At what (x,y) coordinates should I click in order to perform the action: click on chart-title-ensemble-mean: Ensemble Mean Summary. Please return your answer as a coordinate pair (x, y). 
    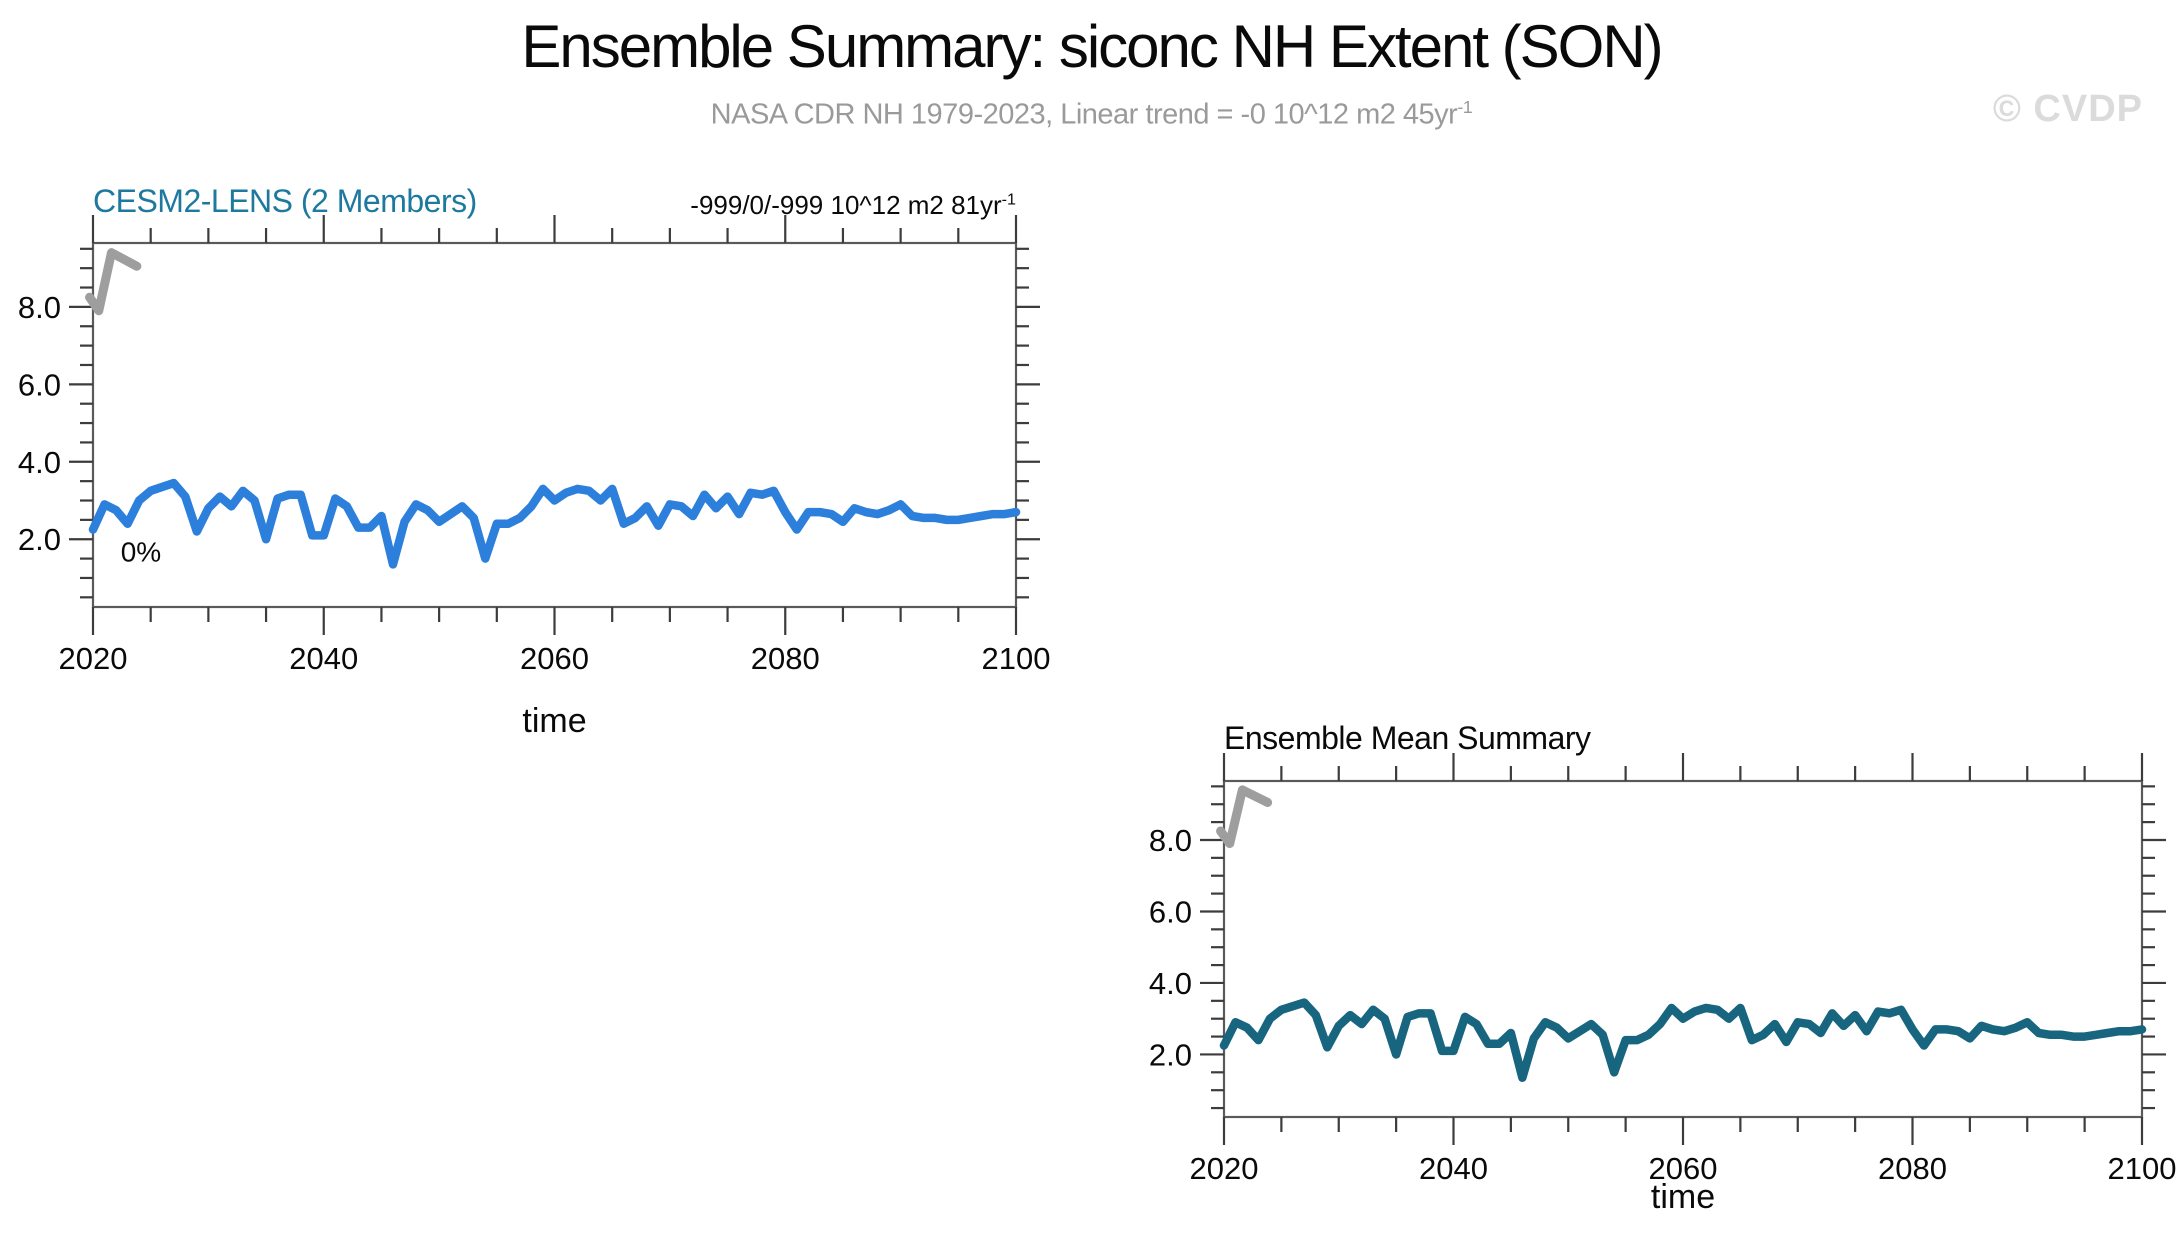
    Looking at the image, I should click on (1407, 738).